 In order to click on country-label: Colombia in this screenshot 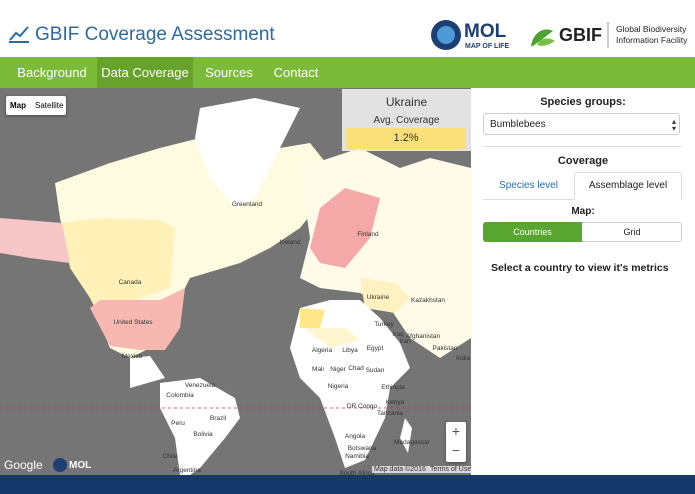, I will do `click(180, 395)`.